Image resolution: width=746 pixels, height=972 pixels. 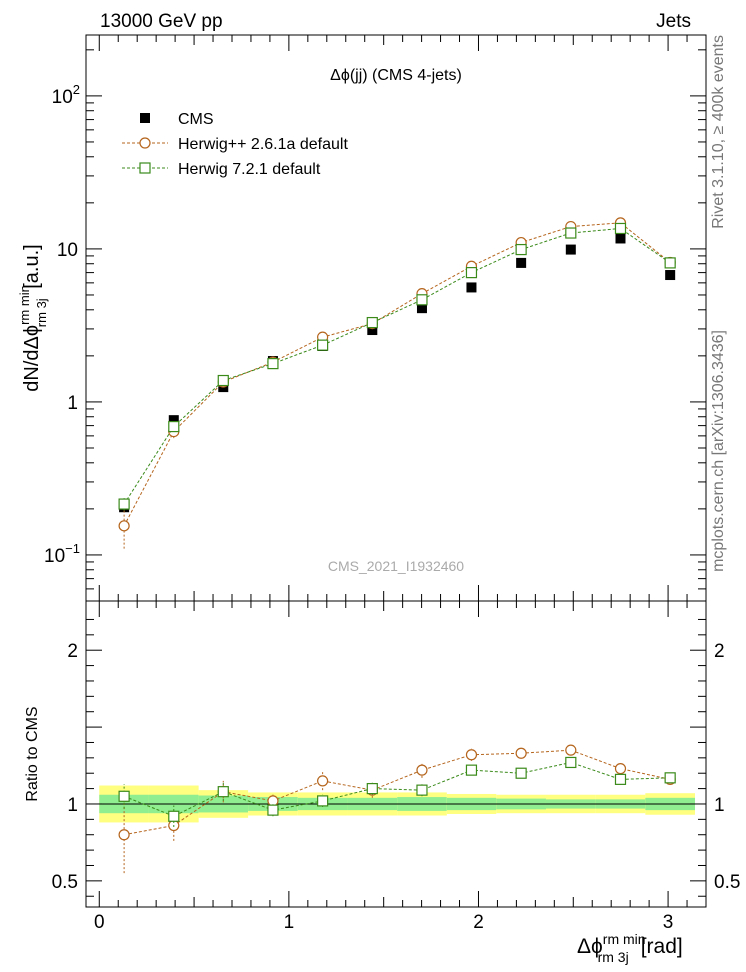 What do you see at coordinates (613, 957) in the screenshot?
I see `xlabel-sub: rm 3j` at bounding box center [613, 957].